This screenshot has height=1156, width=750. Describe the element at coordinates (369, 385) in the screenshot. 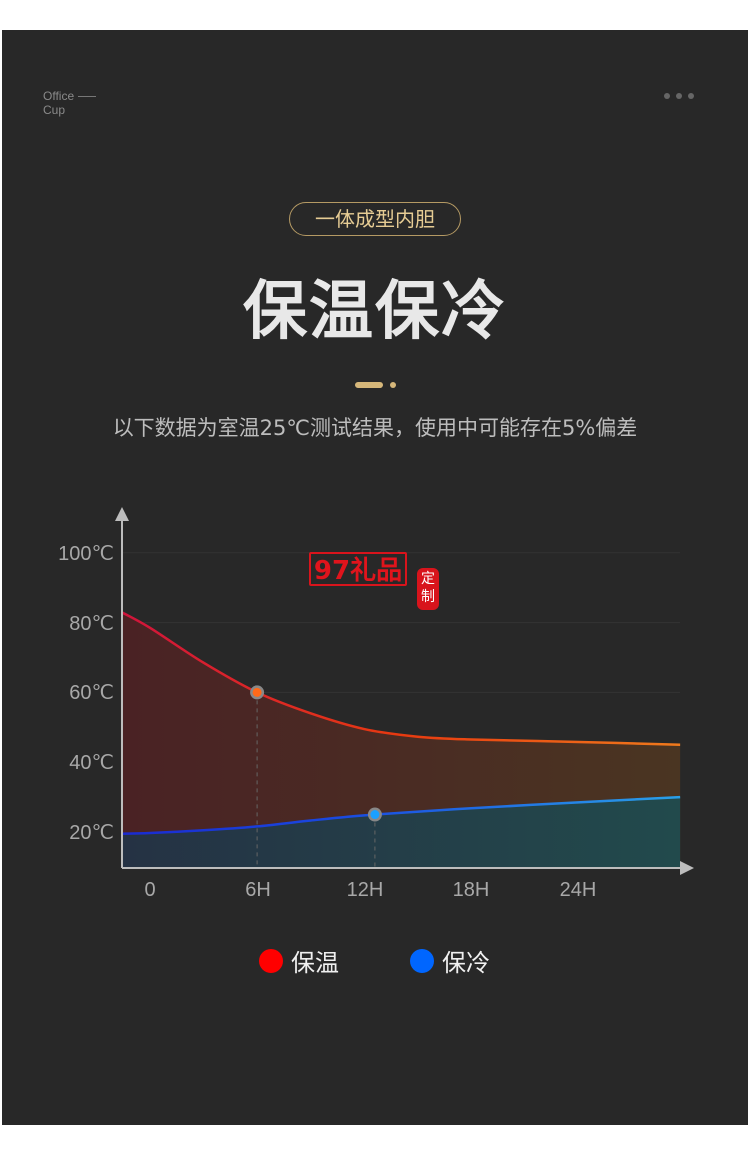

I see `divider-bar` at that location.